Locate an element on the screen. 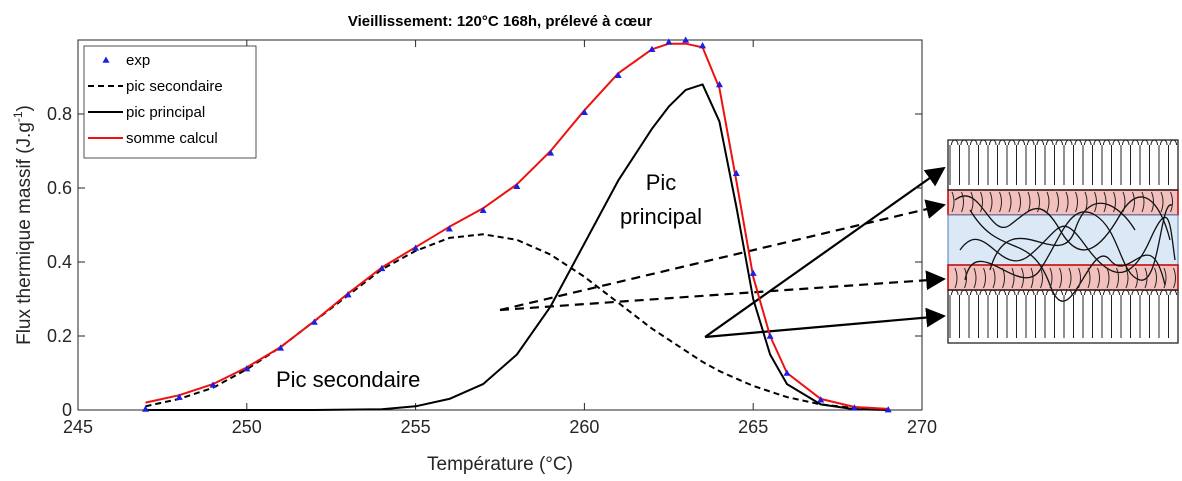  x-tick-label: 250 is located at coordinates (247, 427).